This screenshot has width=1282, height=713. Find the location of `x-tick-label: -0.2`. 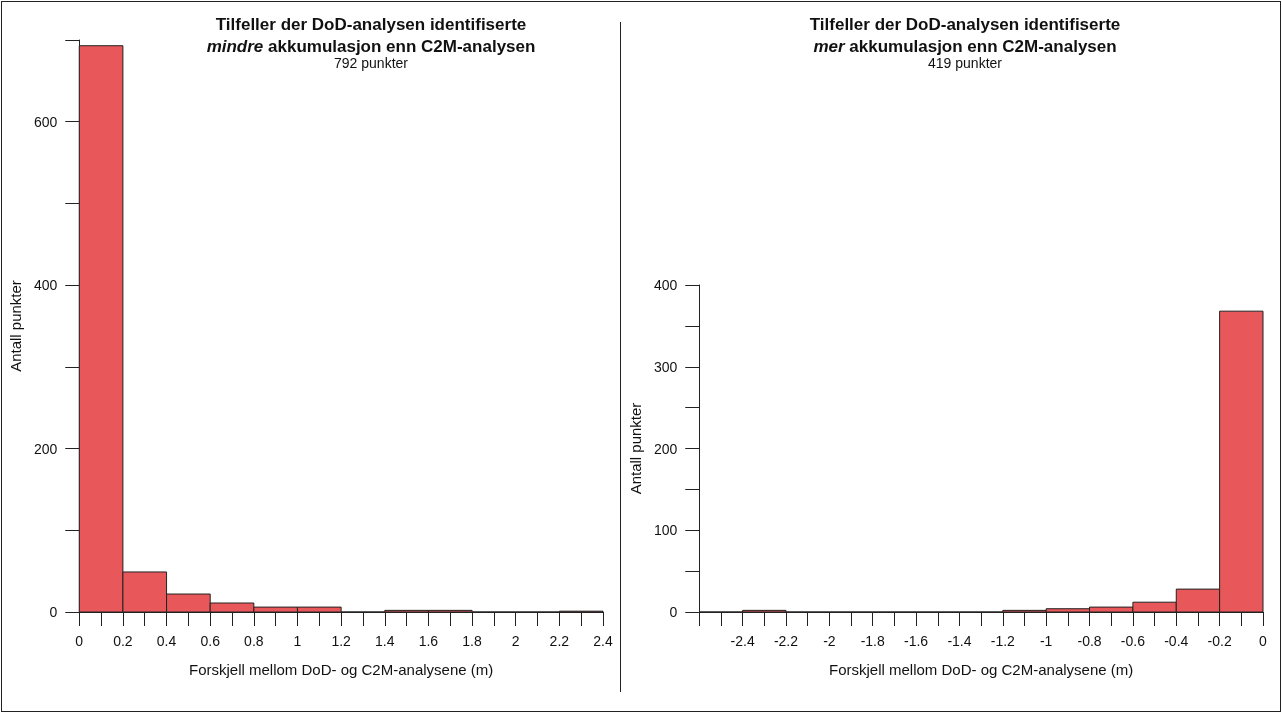

x-tick-label: -0.2 is located at coordinates (1219, 641).